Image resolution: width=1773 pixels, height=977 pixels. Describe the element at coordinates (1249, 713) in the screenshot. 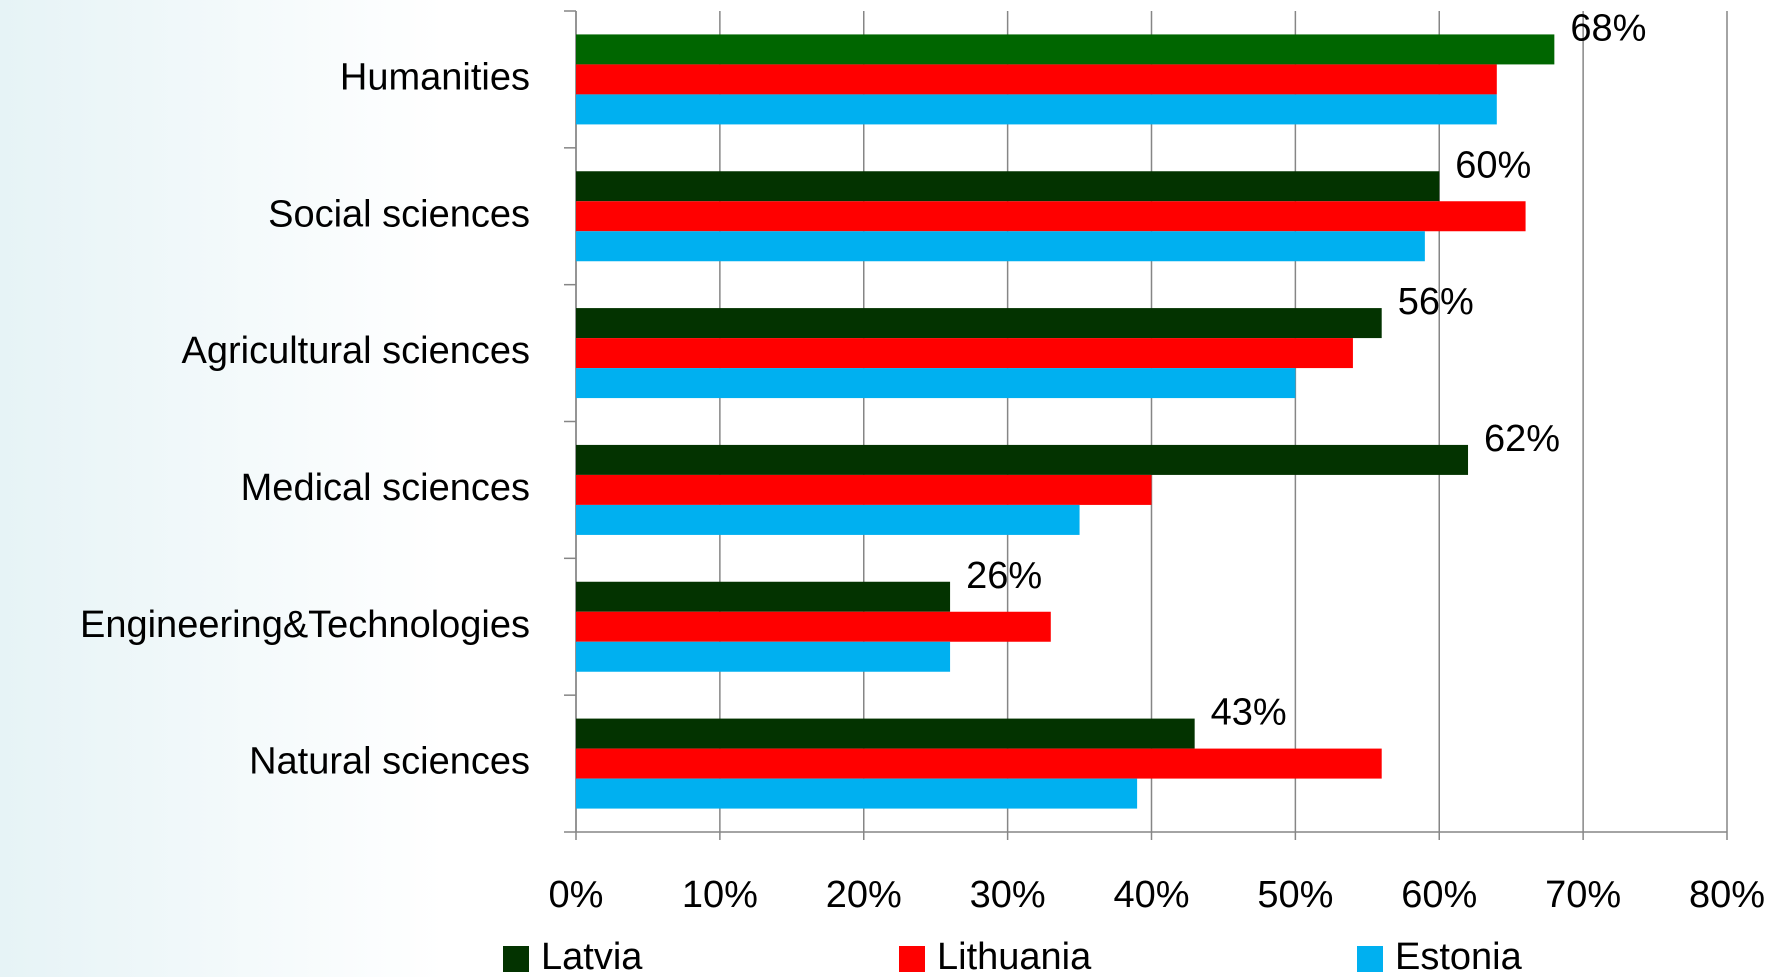

I see `data-label: 43%` at that location.